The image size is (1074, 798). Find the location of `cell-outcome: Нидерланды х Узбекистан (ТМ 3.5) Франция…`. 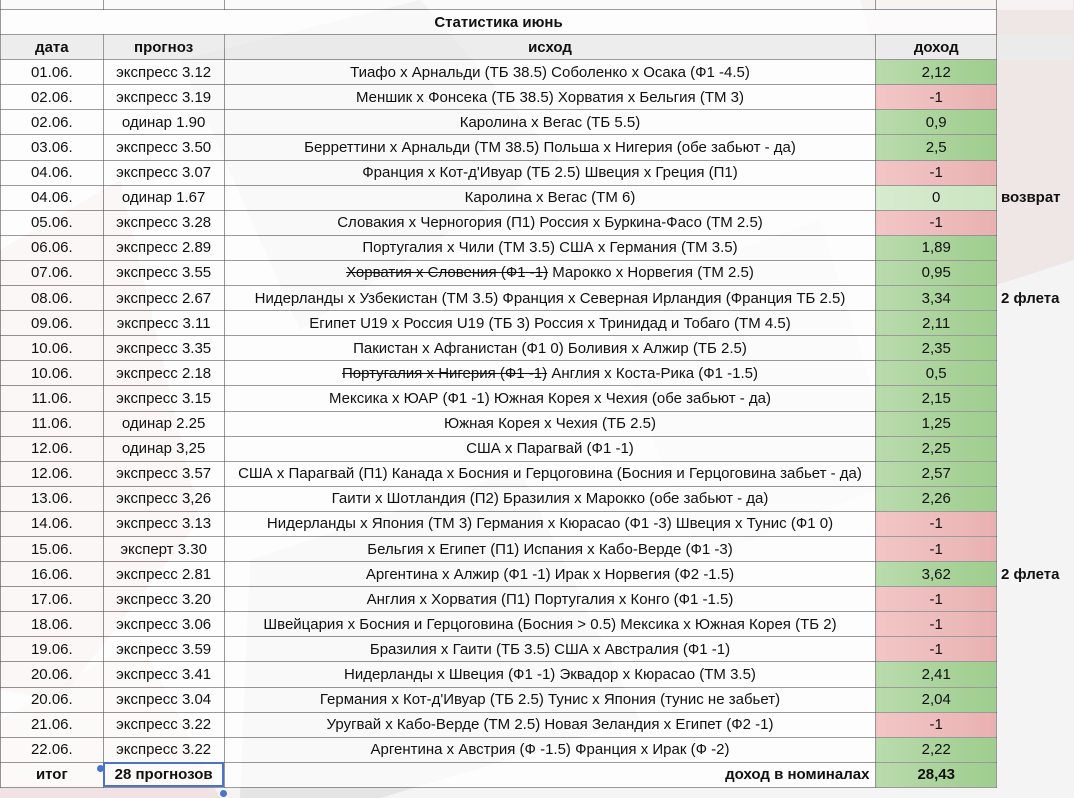

cell-outcome: Нидерланды х Узбекистан (ТМ 3.5) Франция… is located at coordinates (550, 298).